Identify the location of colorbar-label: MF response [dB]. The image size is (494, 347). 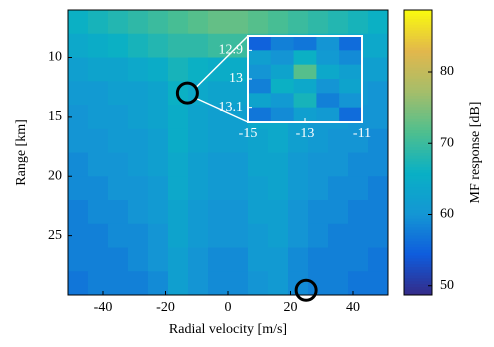
(475, 153).